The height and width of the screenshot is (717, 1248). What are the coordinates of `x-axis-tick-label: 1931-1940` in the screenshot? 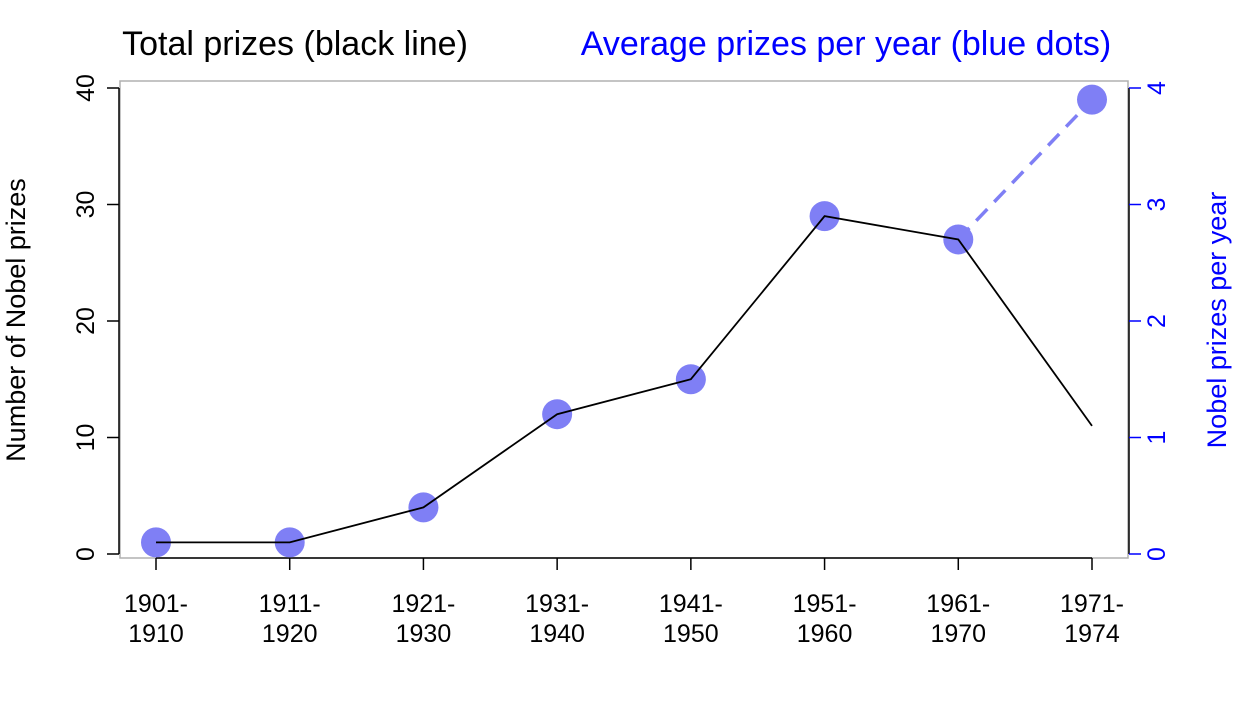 It's located at (557, 619).